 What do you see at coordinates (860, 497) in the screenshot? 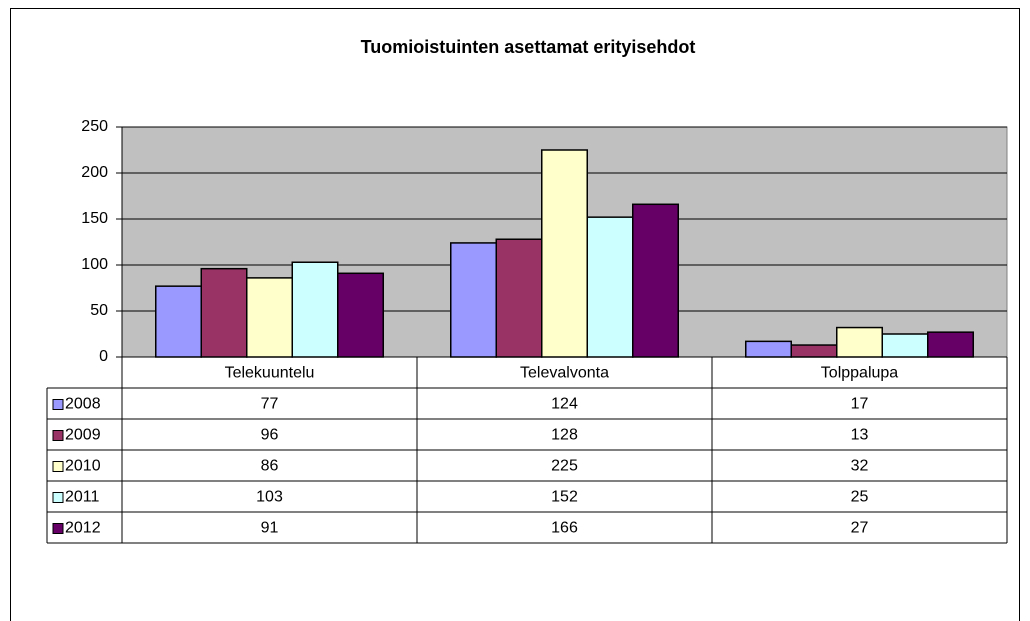
I see `table-cell: 25` at bounding box center [860, 497].